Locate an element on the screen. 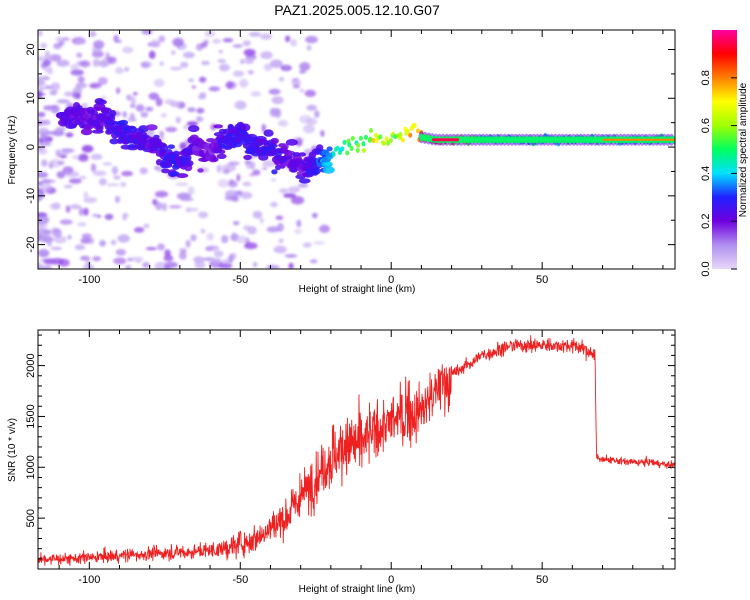 Image resolution: width=750 pixels, height=600 pixels. y-tick-label: 1000 is located at coordinates (31, 467).